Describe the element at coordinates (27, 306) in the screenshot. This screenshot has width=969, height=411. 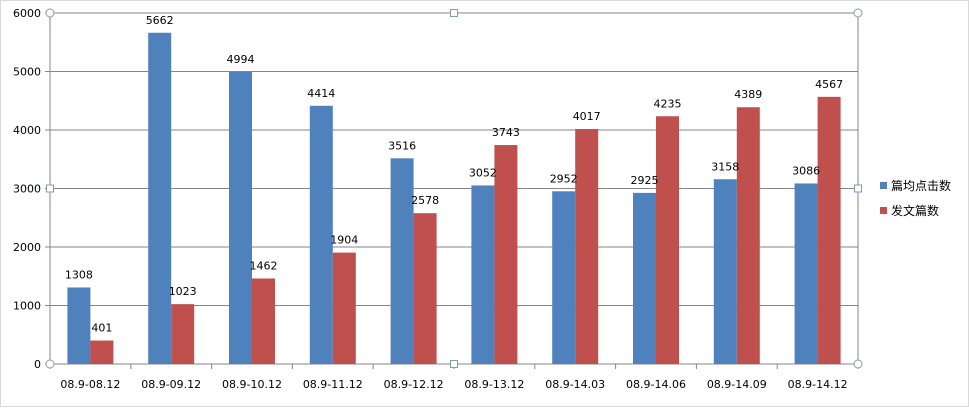
I see `y-tick-label: 1000` at that location.